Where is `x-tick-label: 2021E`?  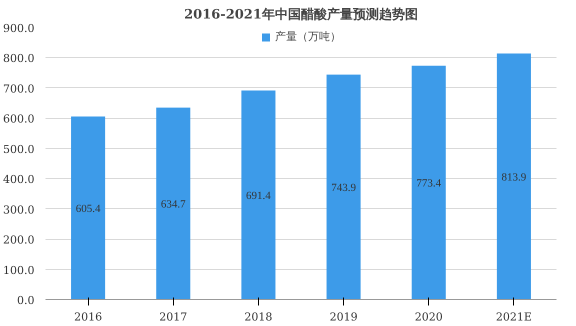 x-tick-label: 2021E is located at coordinates (514, 317).